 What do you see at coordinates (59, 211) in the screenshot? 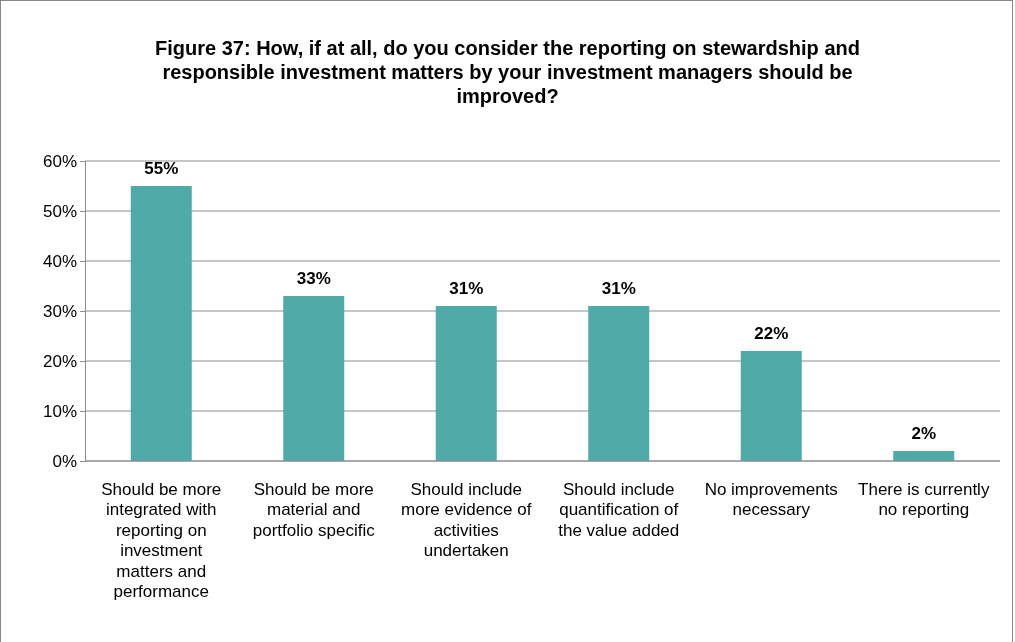
I see `y-tick-label: 50%` at bounding box center [59, 211].